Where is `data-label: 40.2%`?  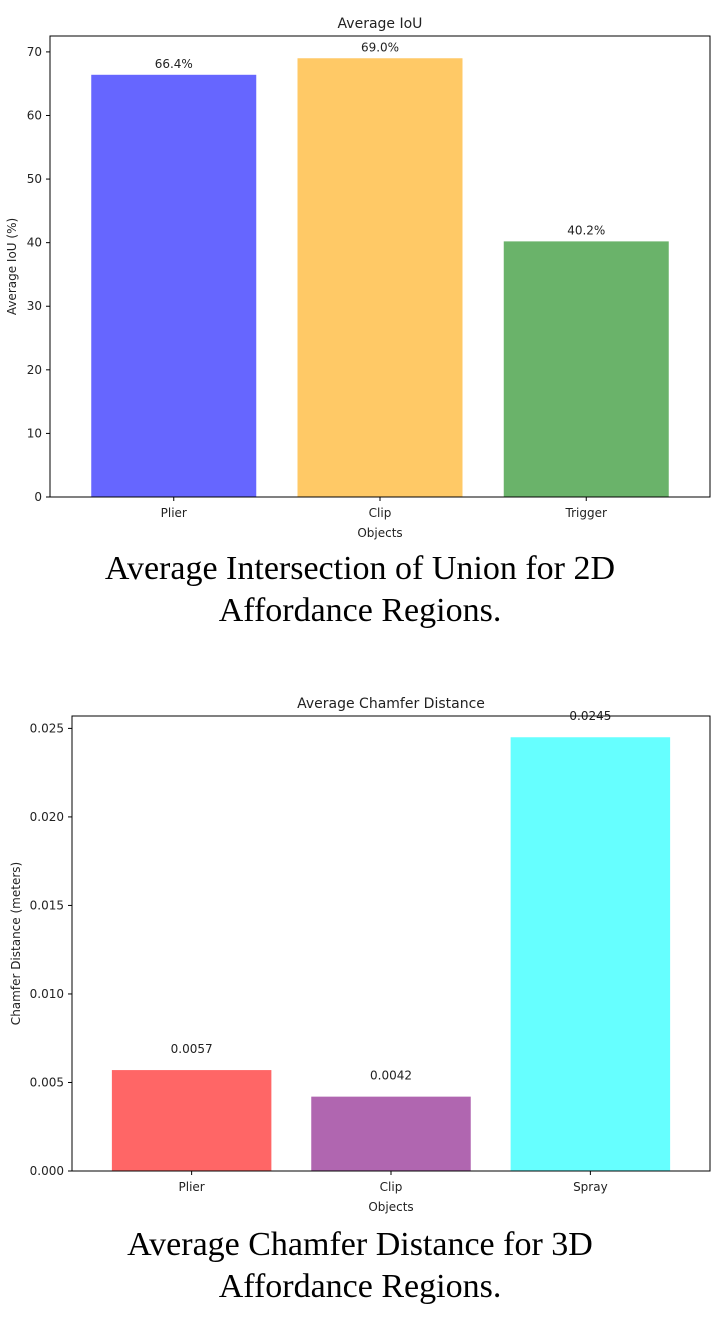
data-label: 40.2% is located at coordinates (586, 230).